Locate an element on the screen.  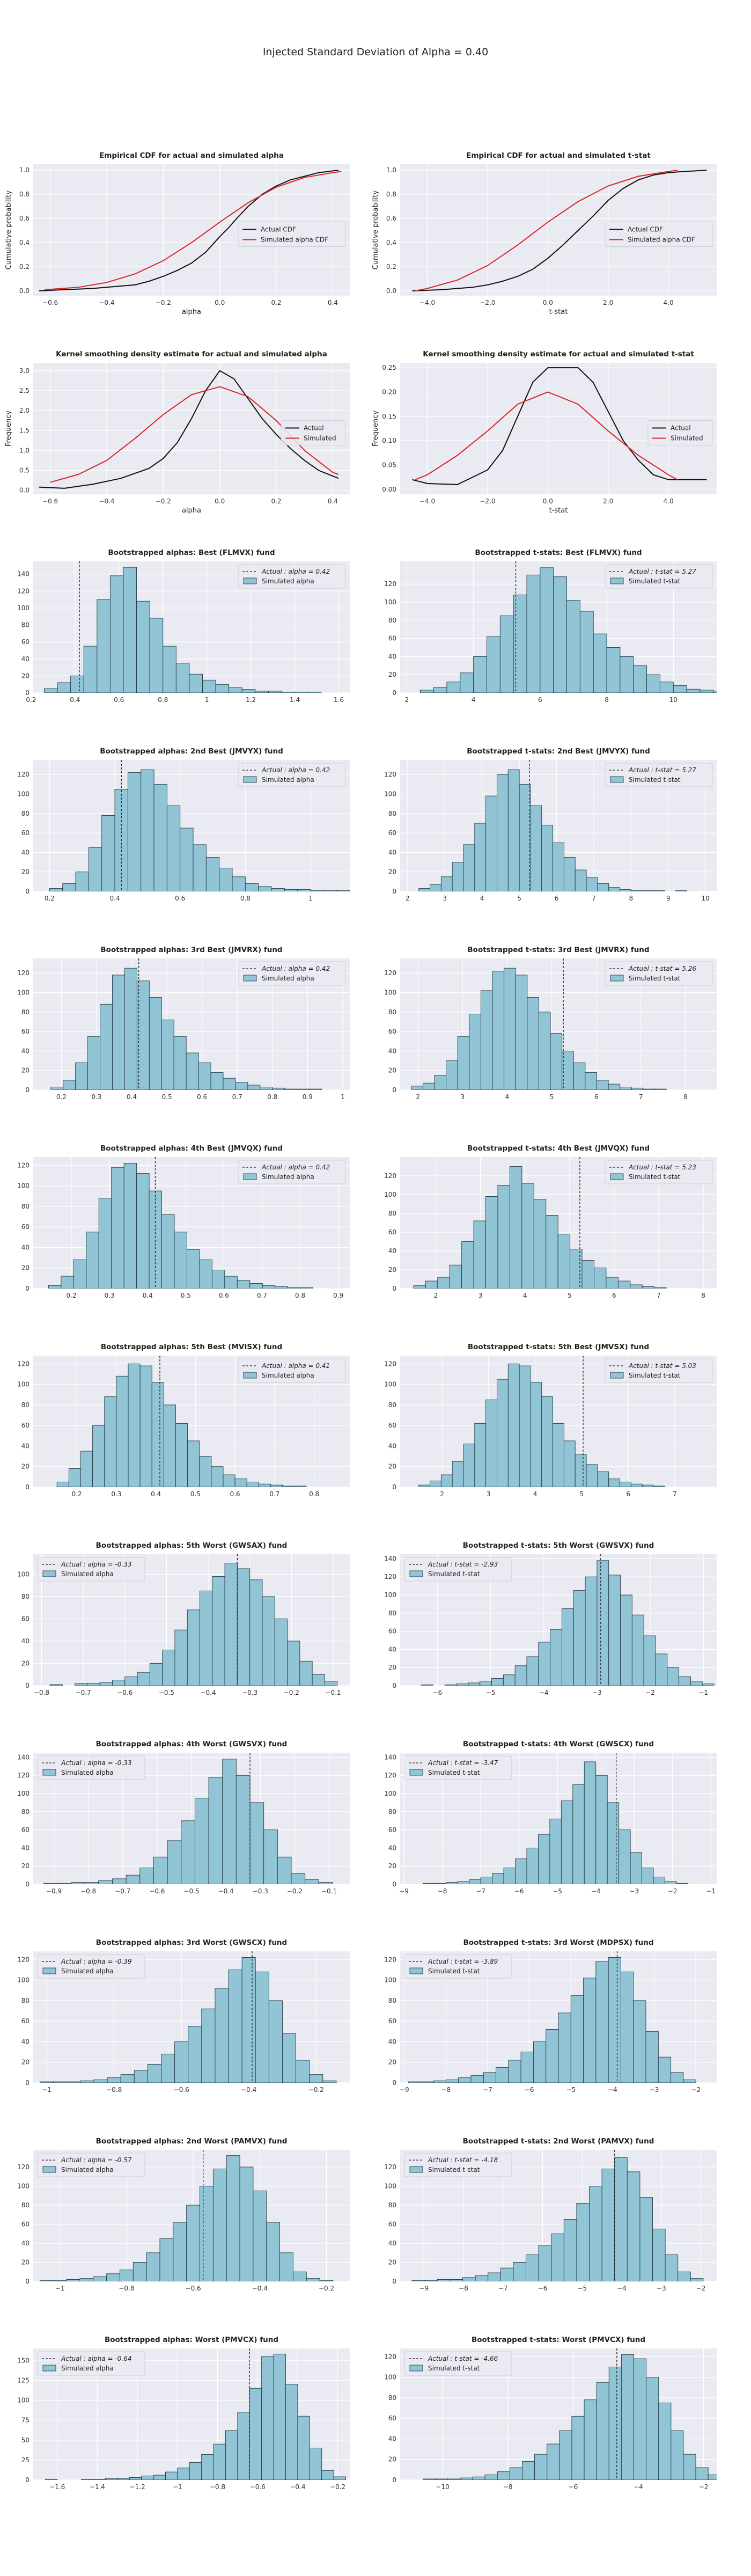
x-tick-label: 0.3 is located at coordinates (110, 1295).